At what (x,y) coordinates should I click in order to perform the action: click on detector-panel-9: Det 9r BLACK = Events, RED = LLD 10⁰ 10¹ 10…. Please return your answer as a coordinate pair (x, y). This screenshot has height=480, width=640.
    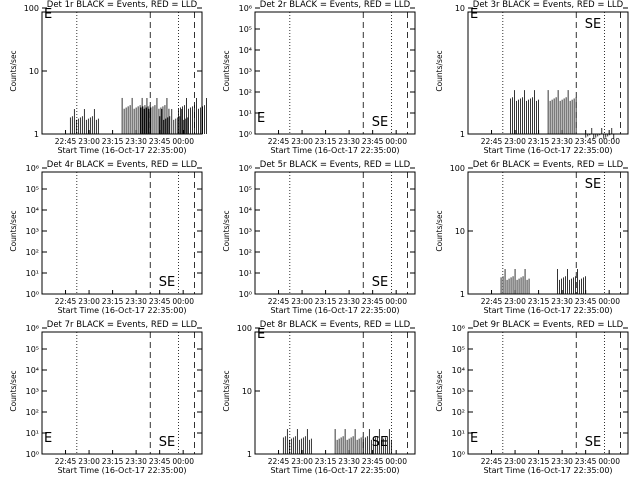
    Looking at the image, I should click on (532, 397).